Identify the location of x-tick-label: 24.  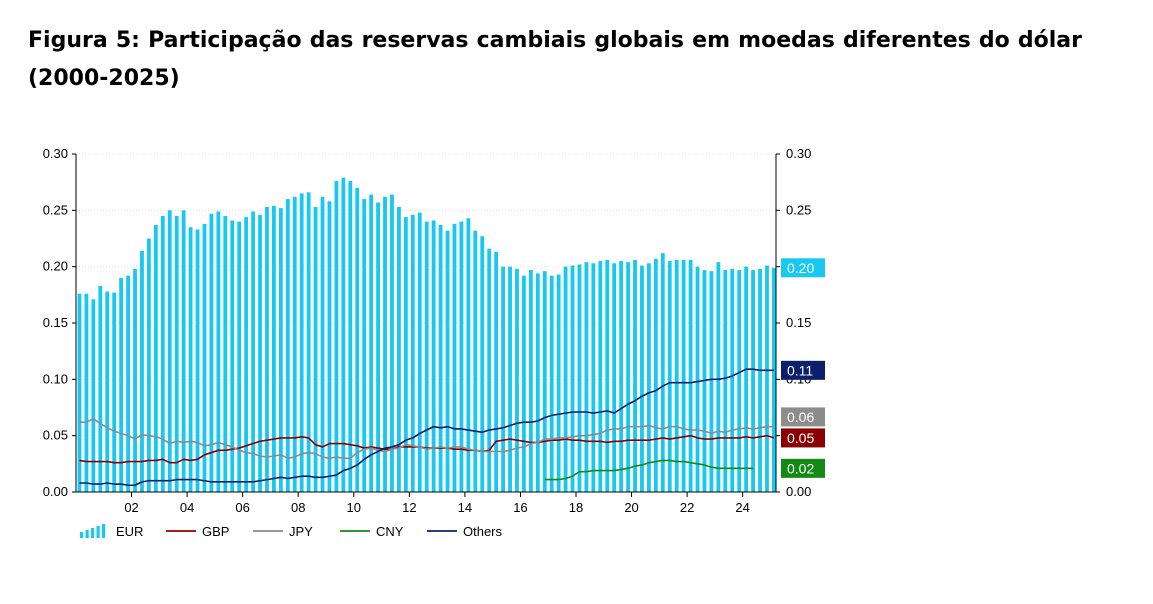
(742, 507).